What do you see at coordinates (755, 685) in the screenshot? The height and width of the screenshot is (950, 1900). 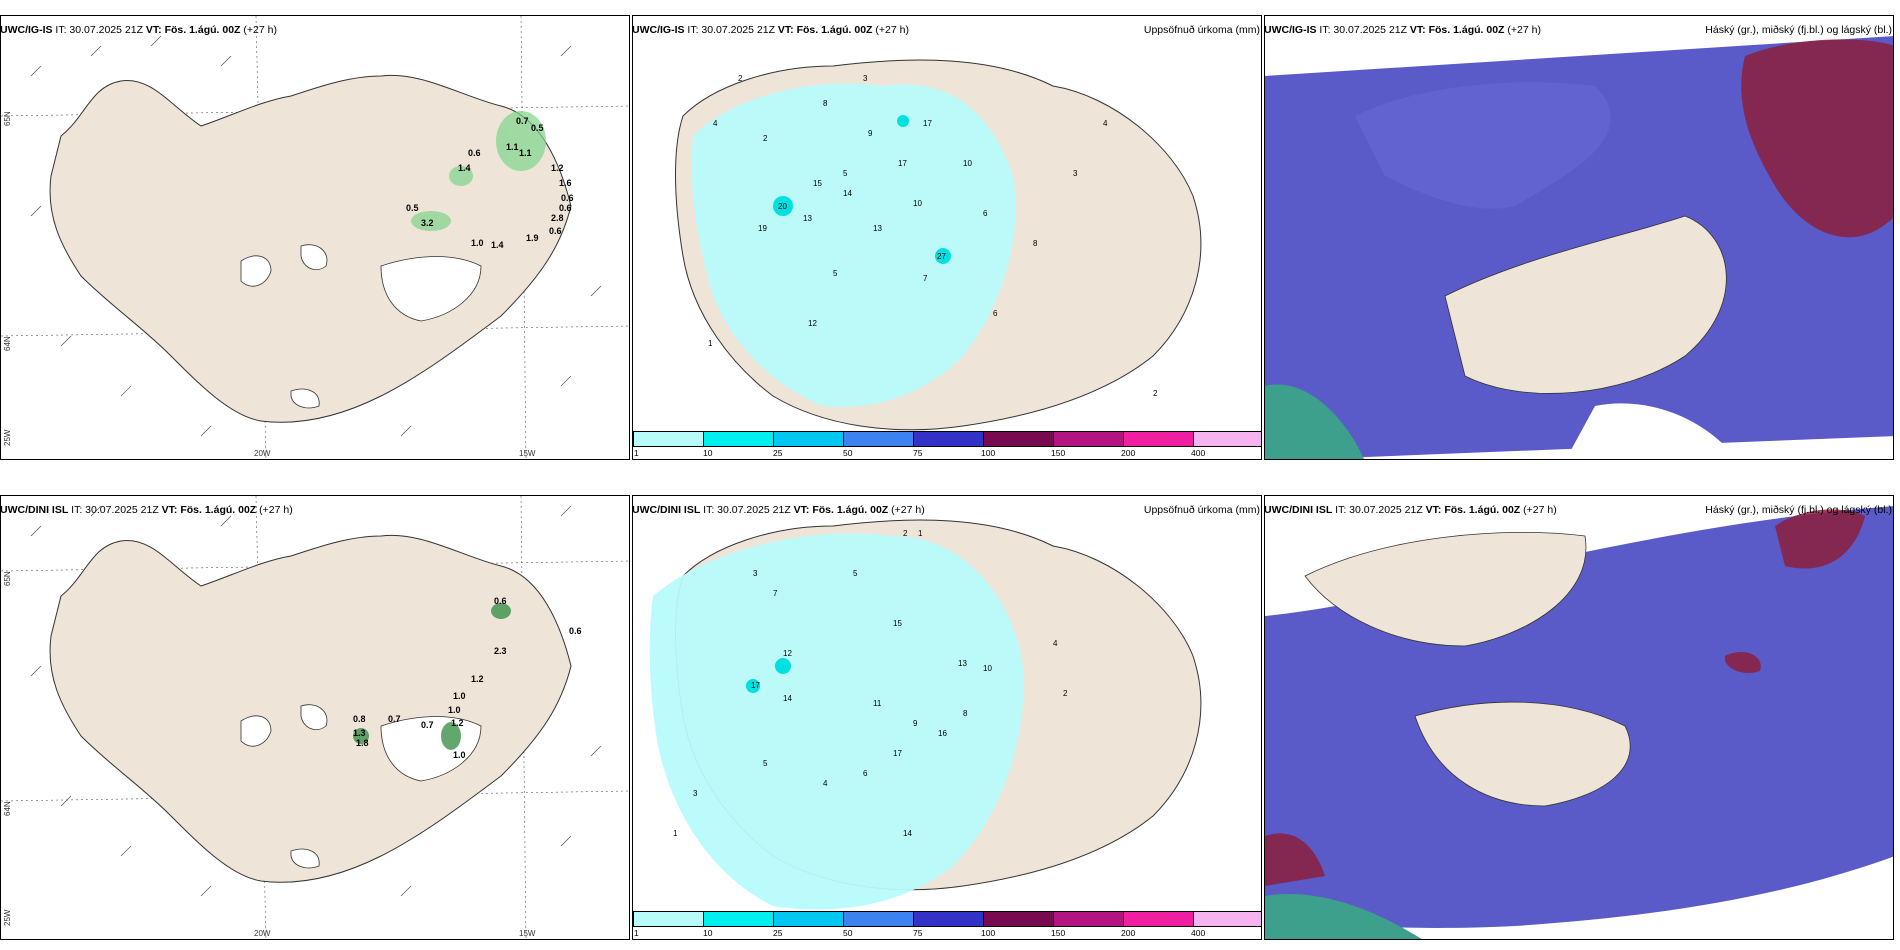 I see `svg-text: 17` at bounding box center [755, 685].